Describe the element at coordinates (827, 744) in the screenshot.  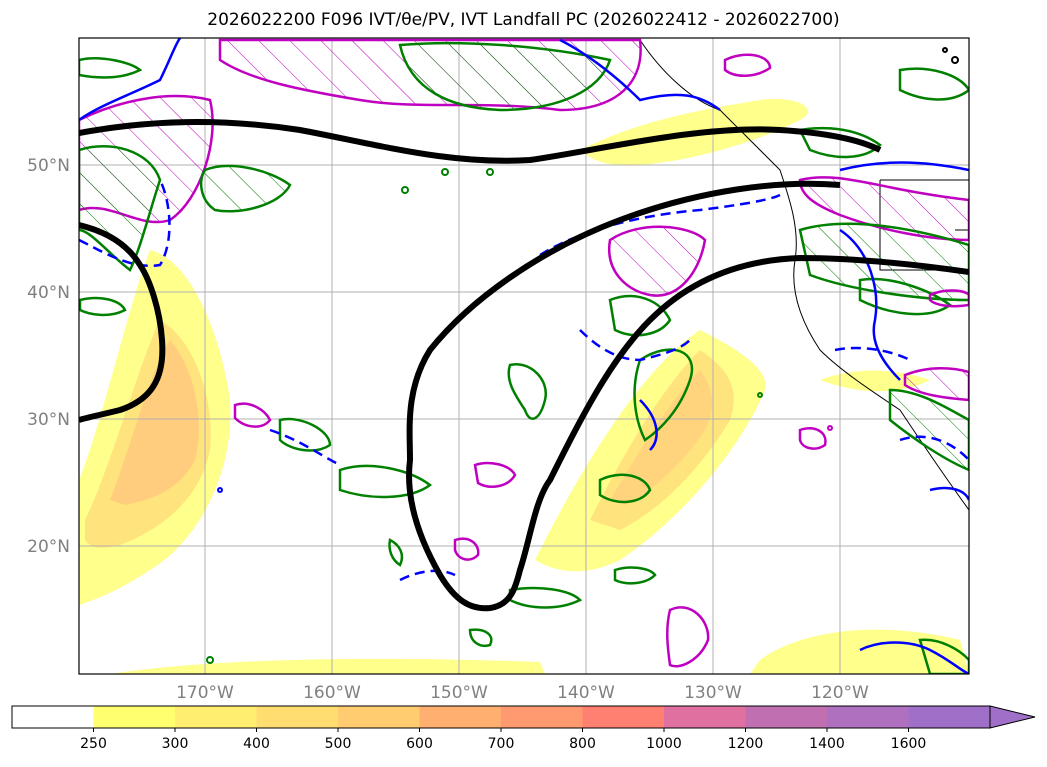
I see `colorbar-label: 1400` at that location.